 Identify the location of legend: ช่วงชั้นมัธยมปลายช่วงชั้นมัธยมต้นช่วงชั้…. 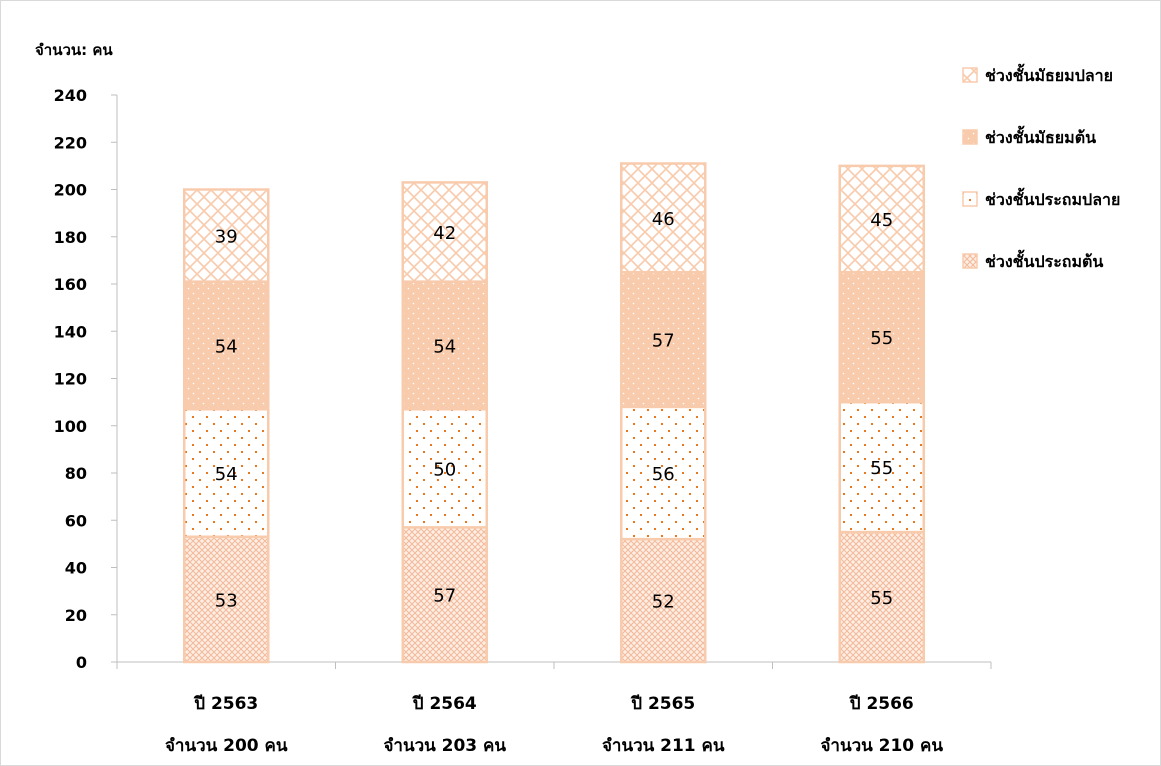
(1041, 167).